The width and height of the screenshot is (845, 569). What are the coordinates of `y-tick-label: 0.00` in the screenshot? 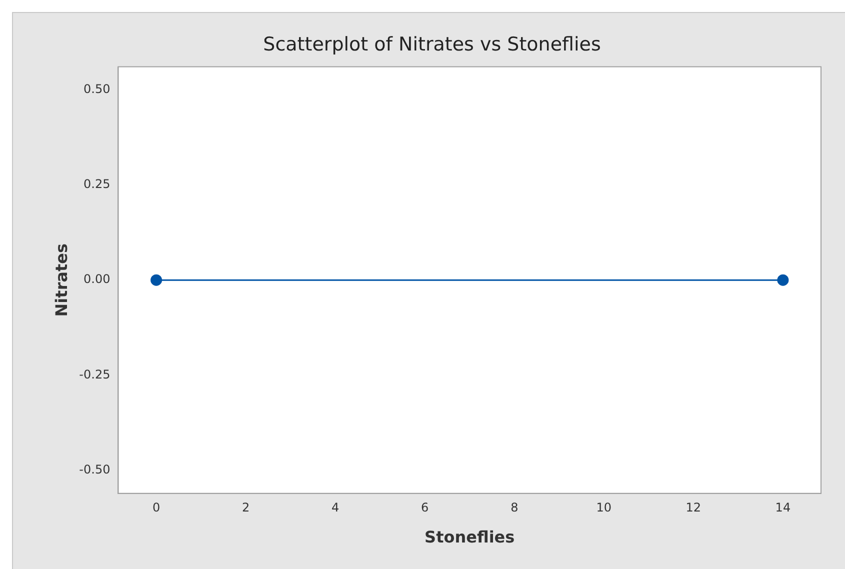 It's located at (97, 279).